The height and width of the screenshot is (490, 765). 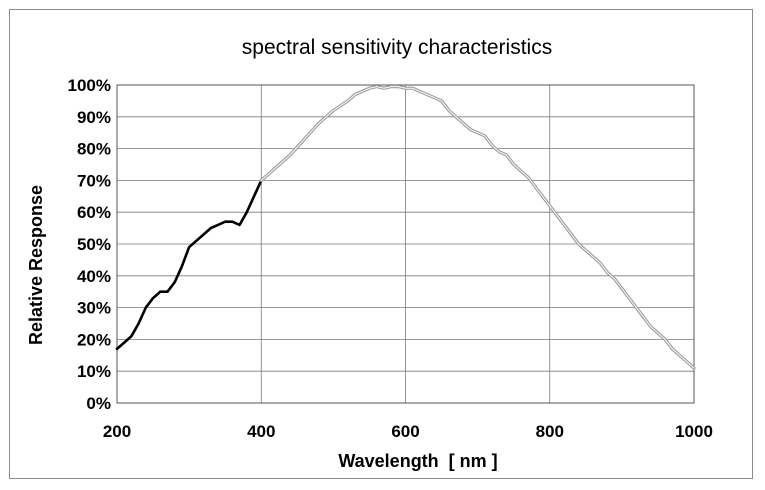 What do you see at coordinates (405, 431) in the screenshot?
I see `x-tick-label-600: 600` at bounding box center [405, 431].